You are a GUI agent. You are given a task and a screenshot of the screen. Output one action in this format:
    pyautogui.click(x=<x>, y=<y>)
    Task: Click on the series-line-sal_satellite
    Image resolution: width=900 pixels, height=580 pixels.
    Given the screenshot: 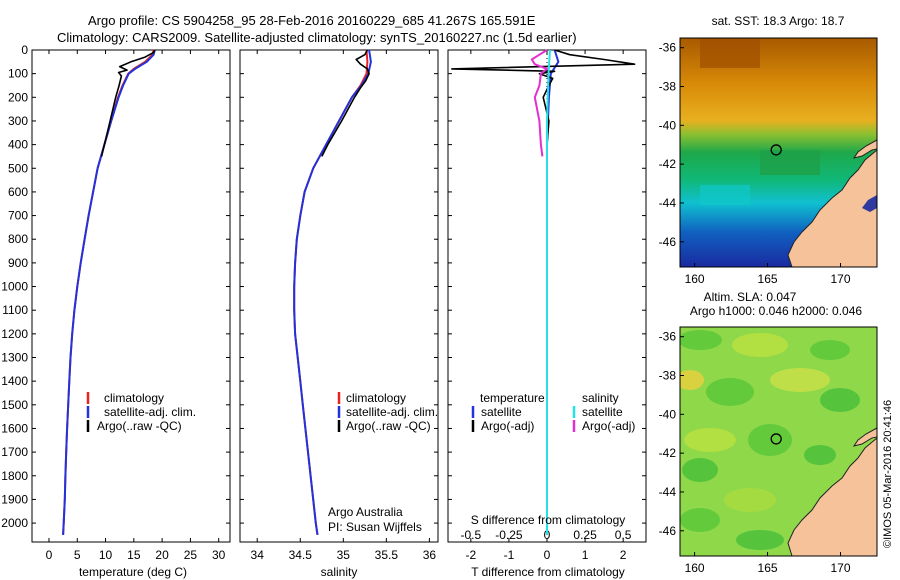 What is the action you would take?
    pyautogui.click(x=548, y=292)
    